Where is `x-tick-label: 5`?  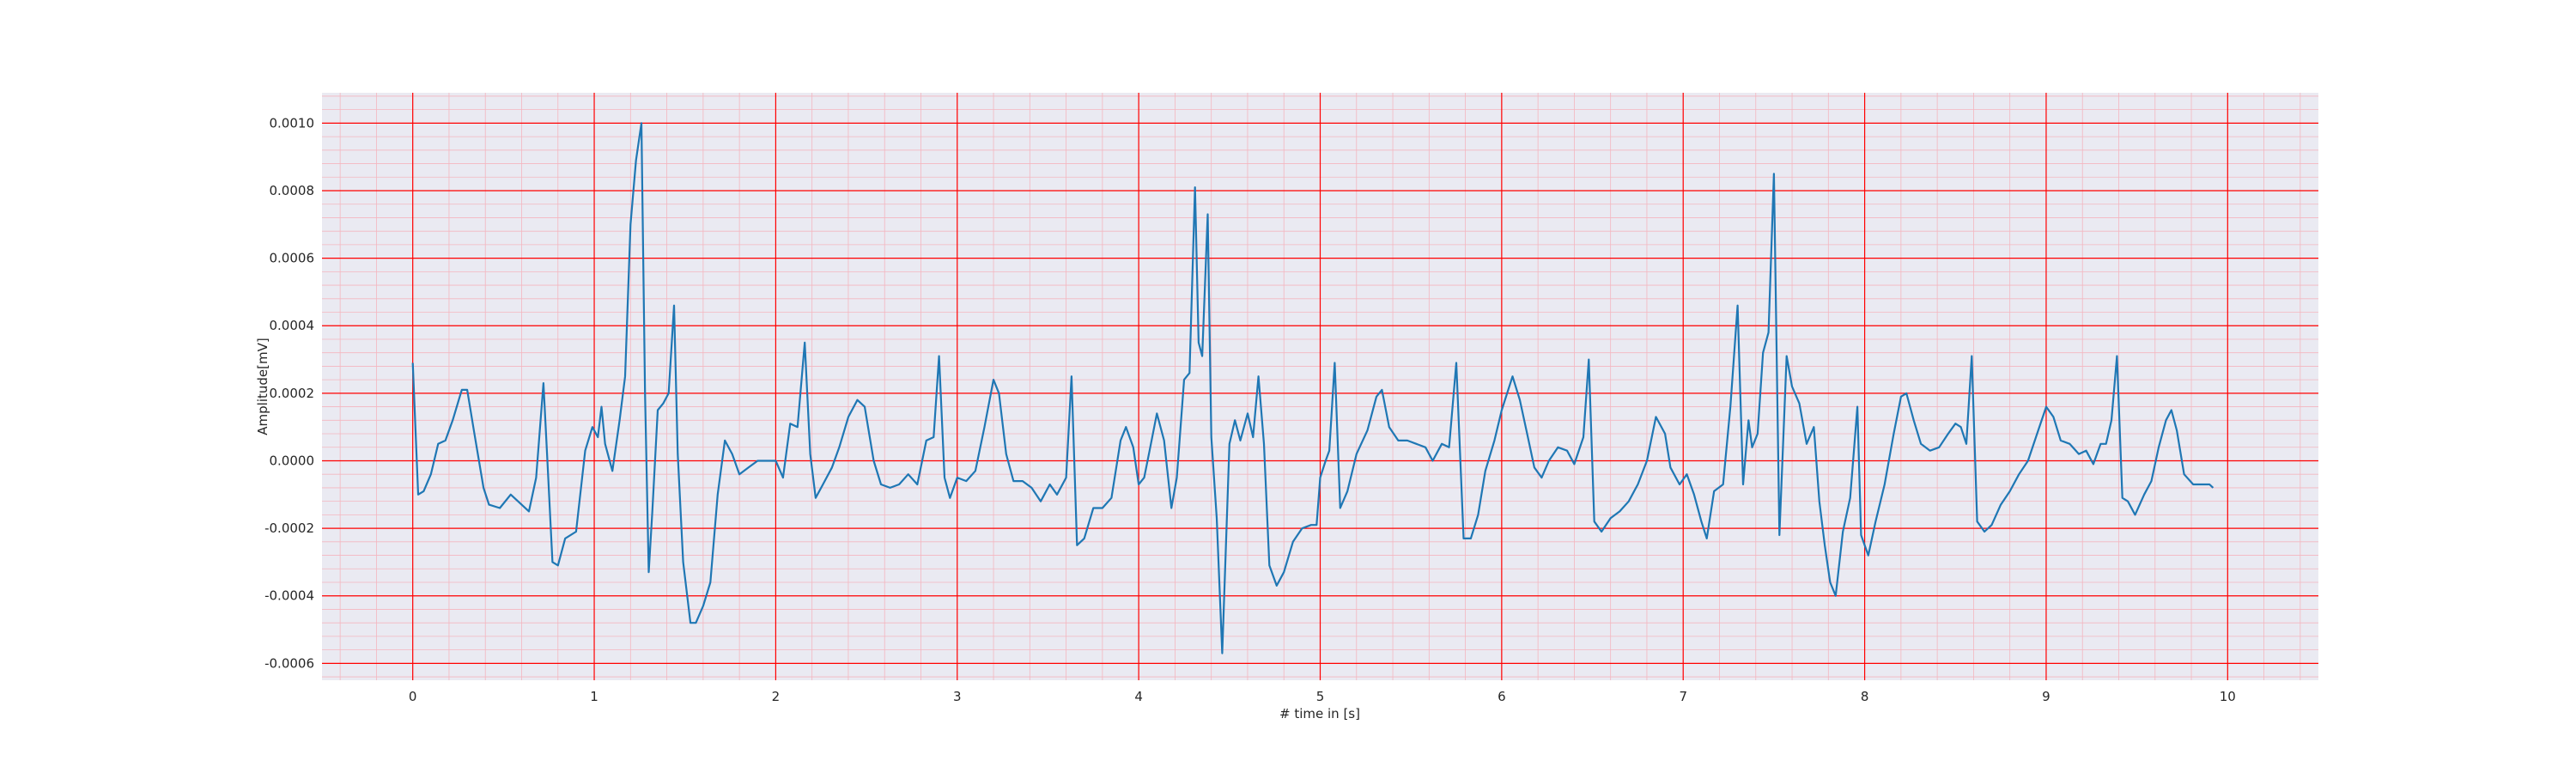
x-tick-label: 5 is located at coordinates (1320, 696).